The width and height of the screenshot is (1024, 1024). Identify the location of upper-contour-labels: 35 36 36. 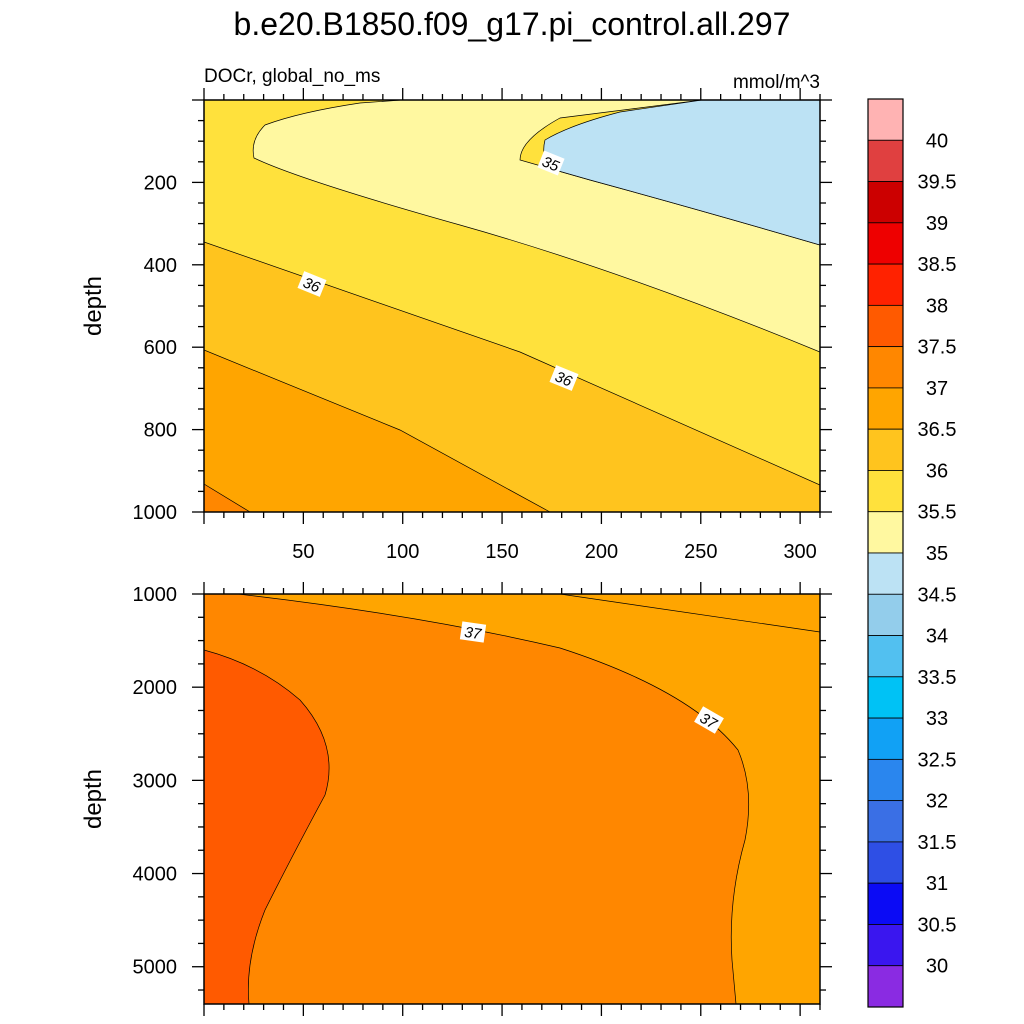
(438, 270).